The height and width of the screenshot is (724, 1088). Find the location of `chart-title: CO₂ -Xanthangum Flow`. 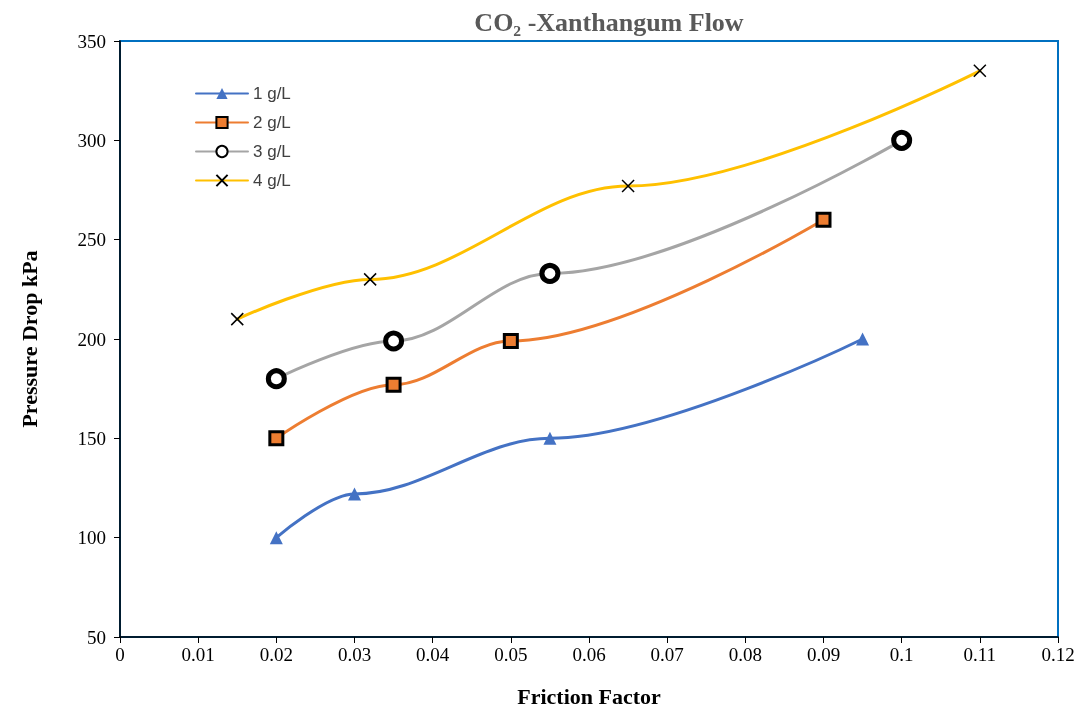

chart-title: CO₂ -Xanthangum Flow is located at coordinates (609, 22).